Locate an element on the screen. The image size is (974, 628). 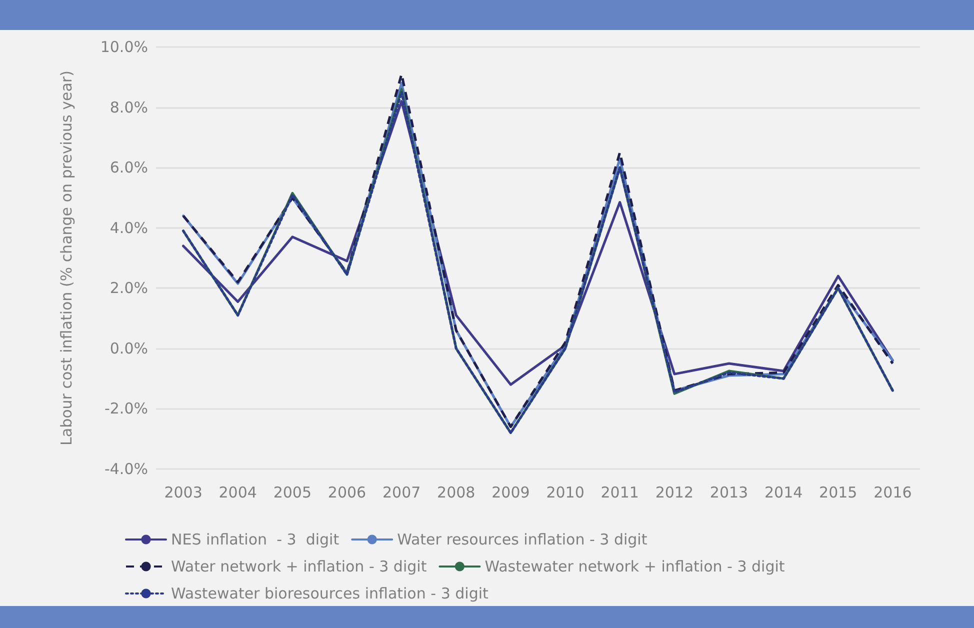
y-tick-label: 6.0% is located at coordinates (129, 167).